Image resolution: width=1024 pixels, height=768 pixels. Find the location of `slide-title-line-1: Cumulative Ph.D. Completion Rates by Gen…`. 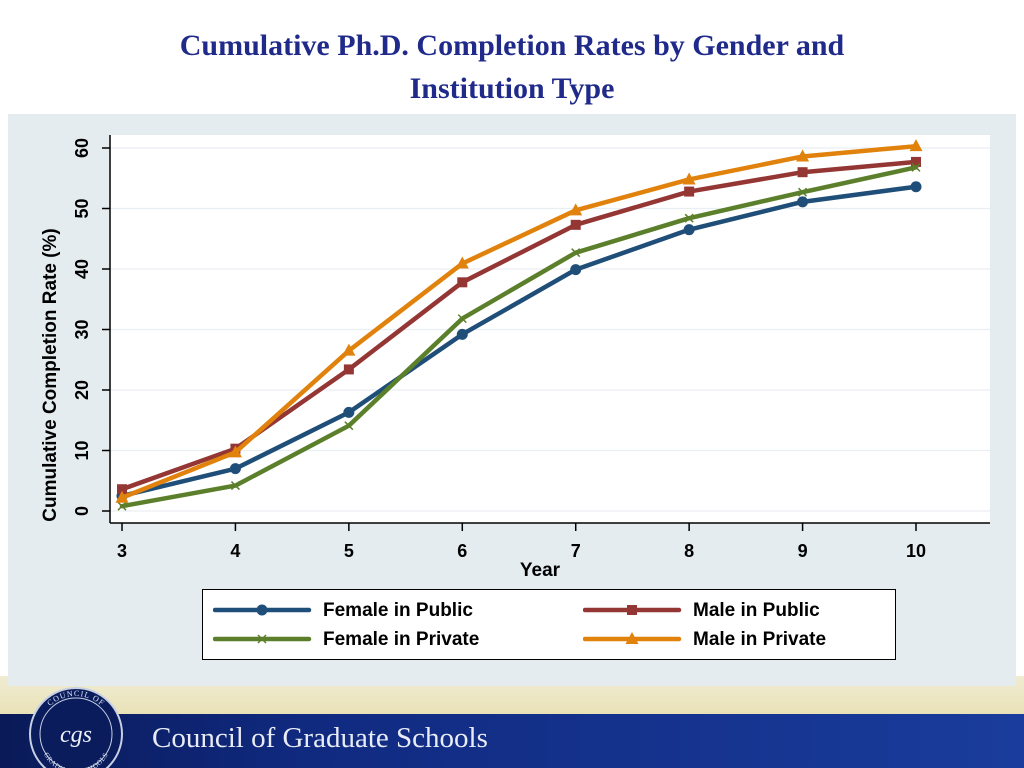

slide-title-line-1: Cumulative Ph.D. Completion Rates by Gen… is located at coordinates (512, 45).